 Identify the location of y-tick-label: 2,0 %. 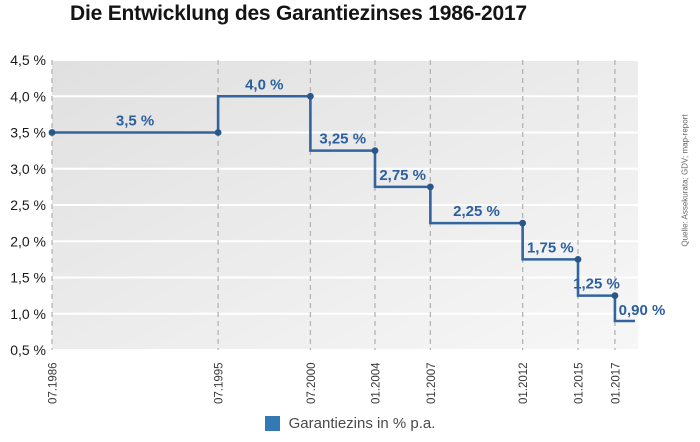
(28, 241).